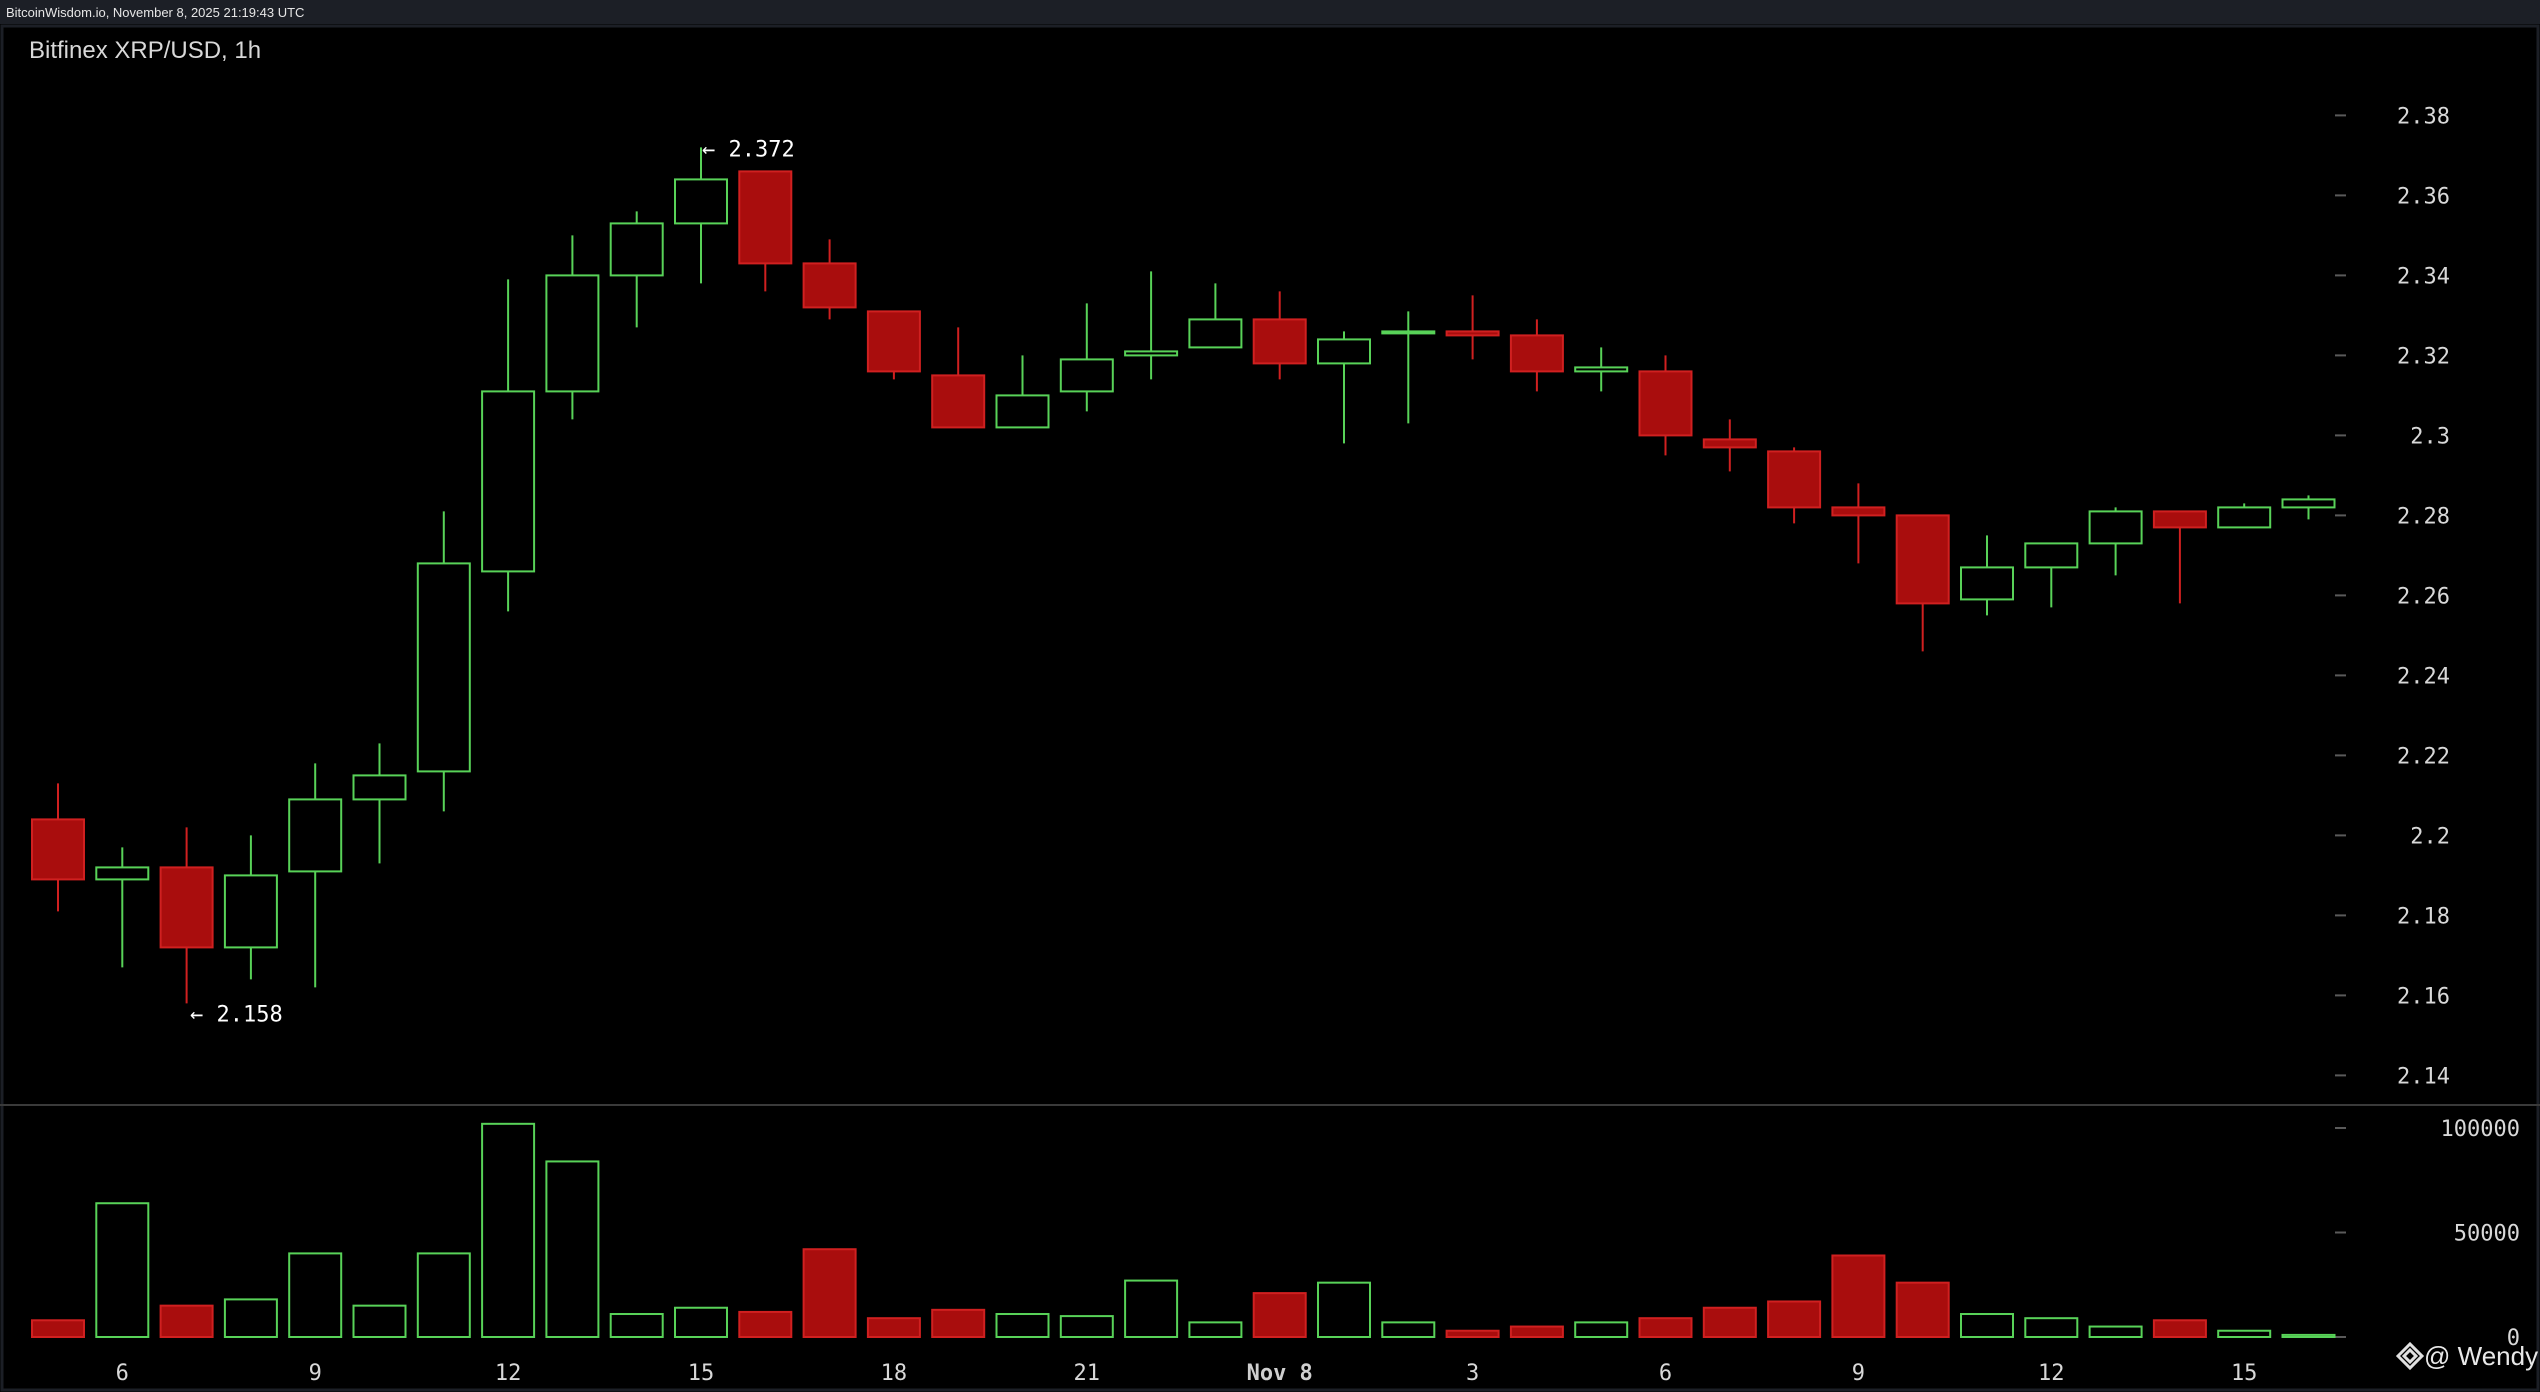 Image resolution: width=2540 pixels, height=1392 pixels. What do you see at coordinates (2423, 196) in the screenshot?
I see `price-axis-label: 2.36` at bounding box center [2423, 196].